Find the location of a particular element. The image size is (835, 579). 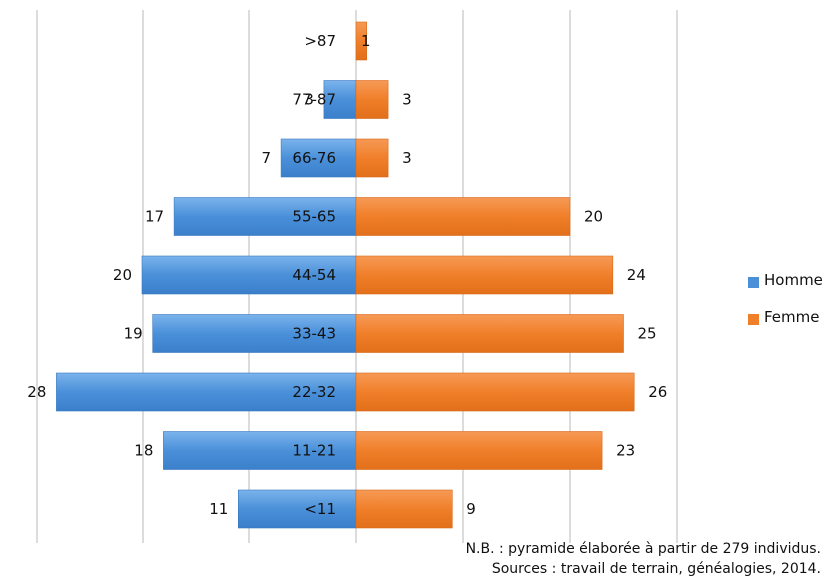

value-label-homme: 11 is located at coordinates (218, 509).